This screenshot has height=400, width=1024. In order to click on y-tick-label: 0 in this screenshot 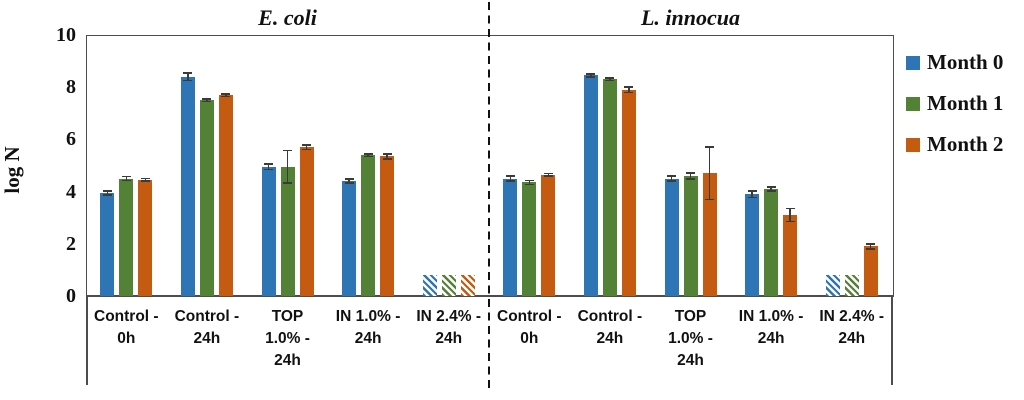, I will do `click(71, 296)`.